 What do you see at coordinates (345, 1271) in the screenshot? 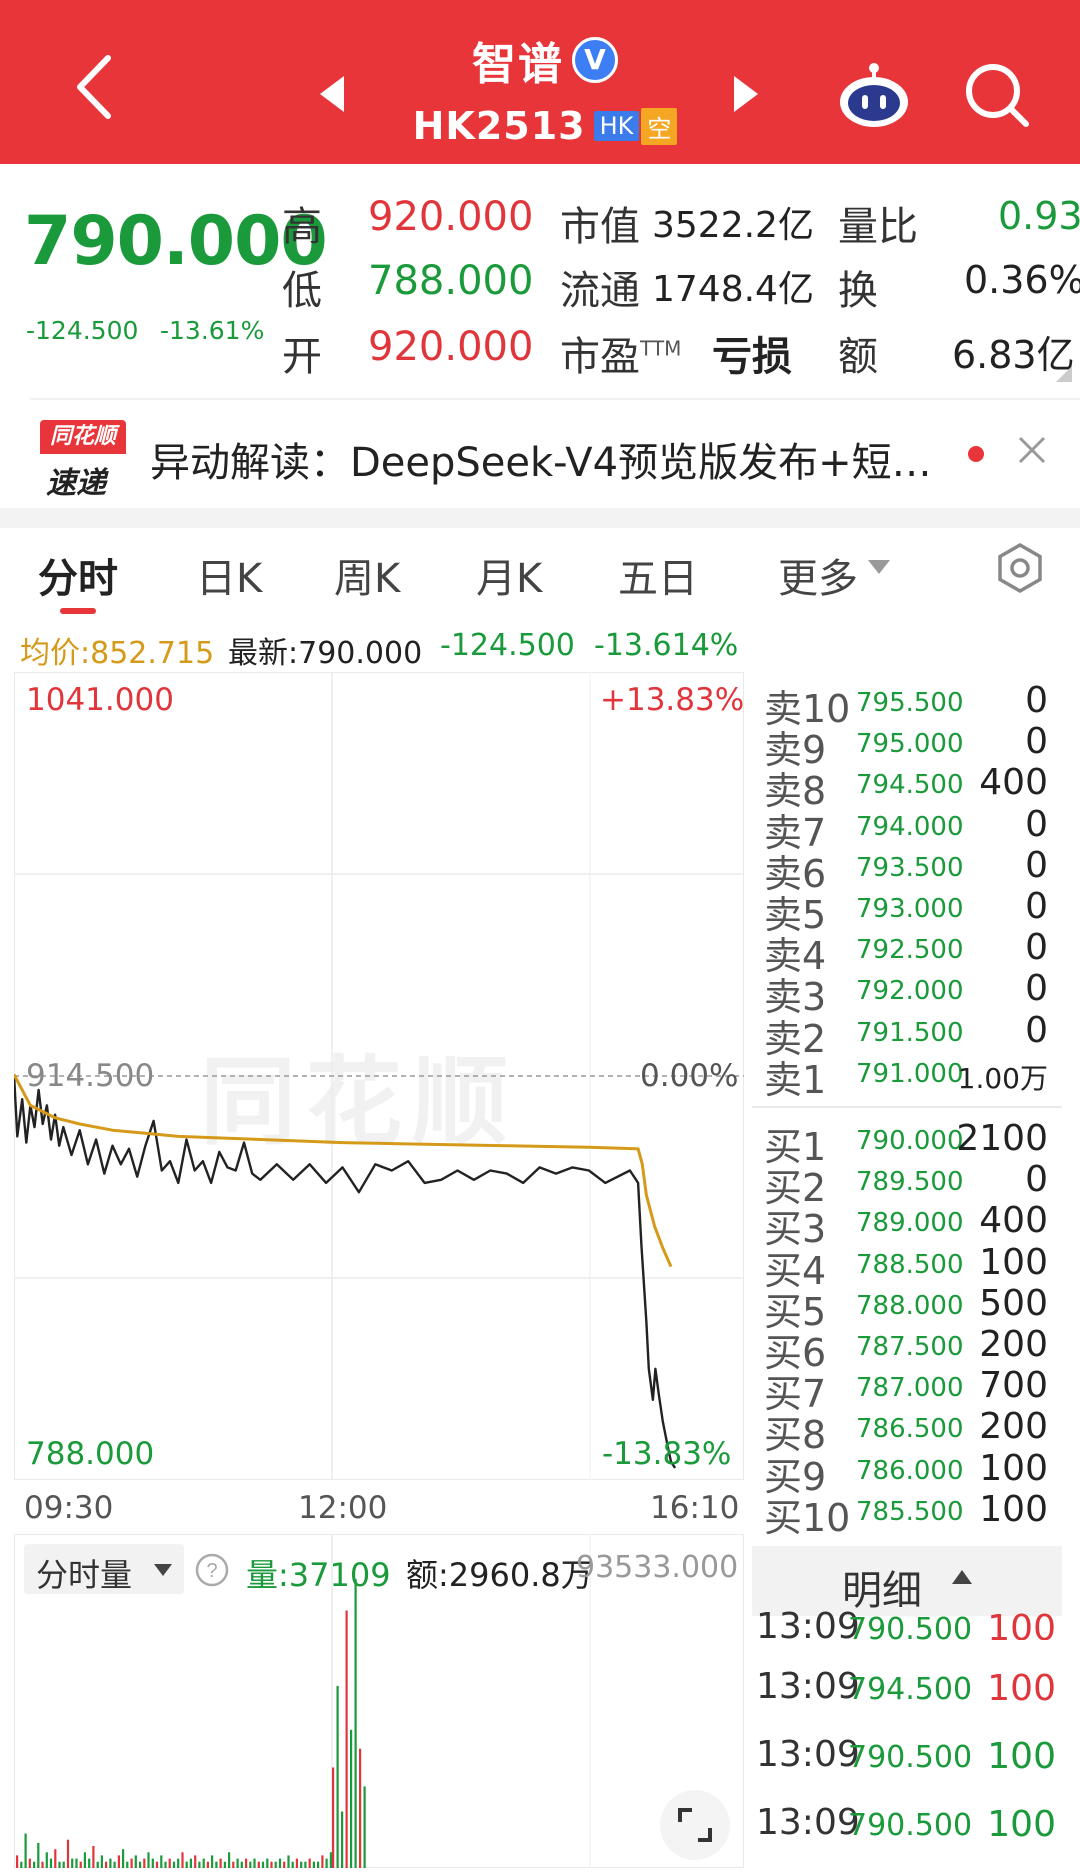
I see `price-series-line` at bounding box center [345, 1271].